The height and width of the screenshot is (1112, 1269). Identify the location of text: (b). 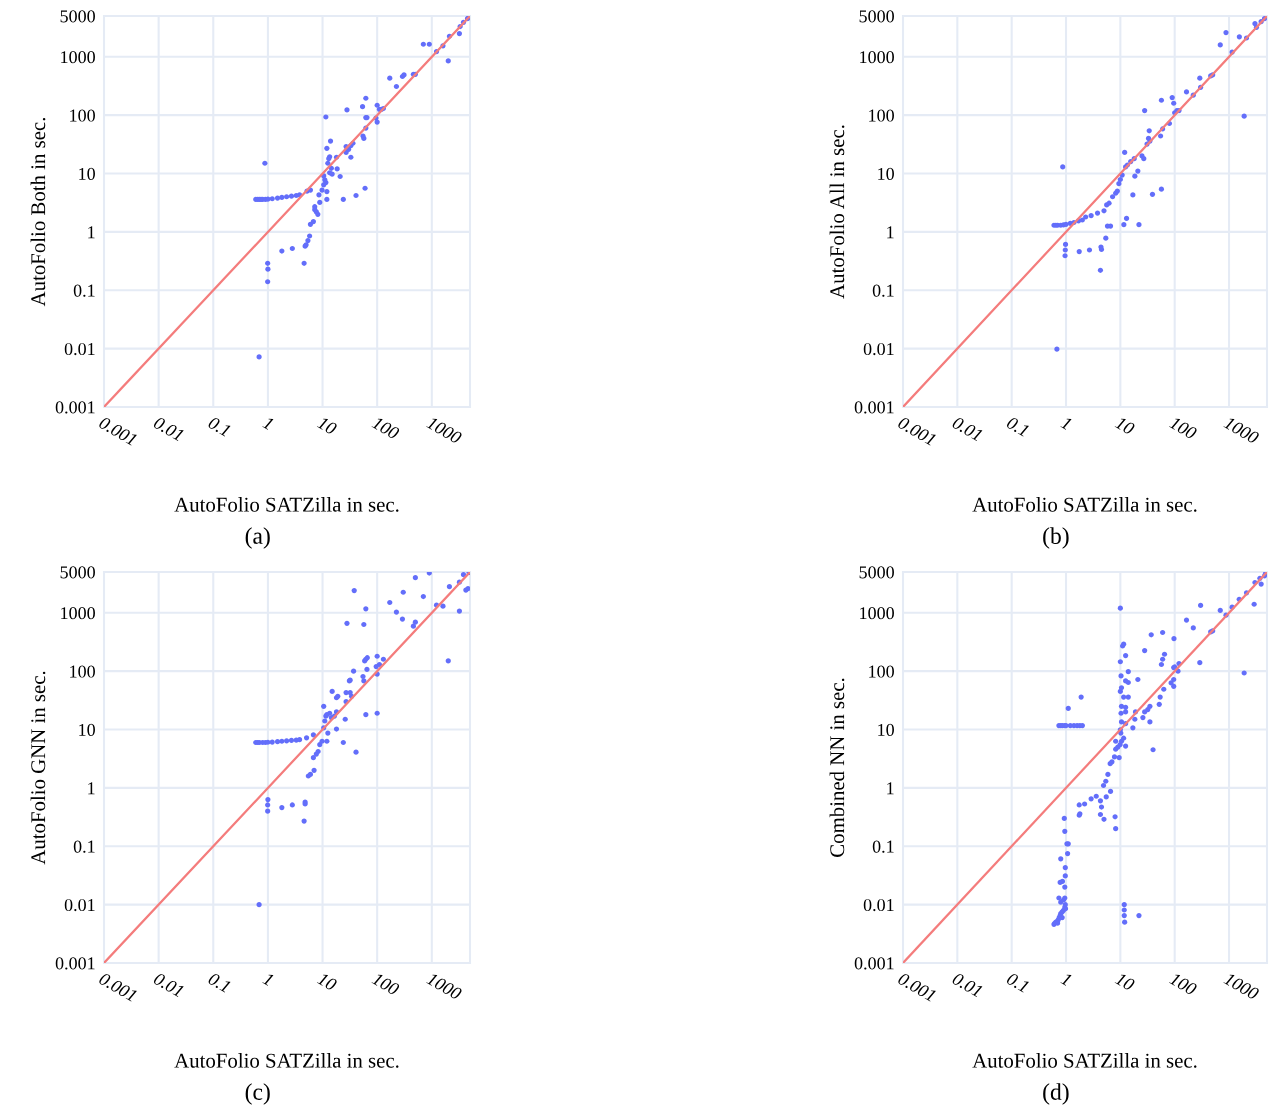
(1056, 538).